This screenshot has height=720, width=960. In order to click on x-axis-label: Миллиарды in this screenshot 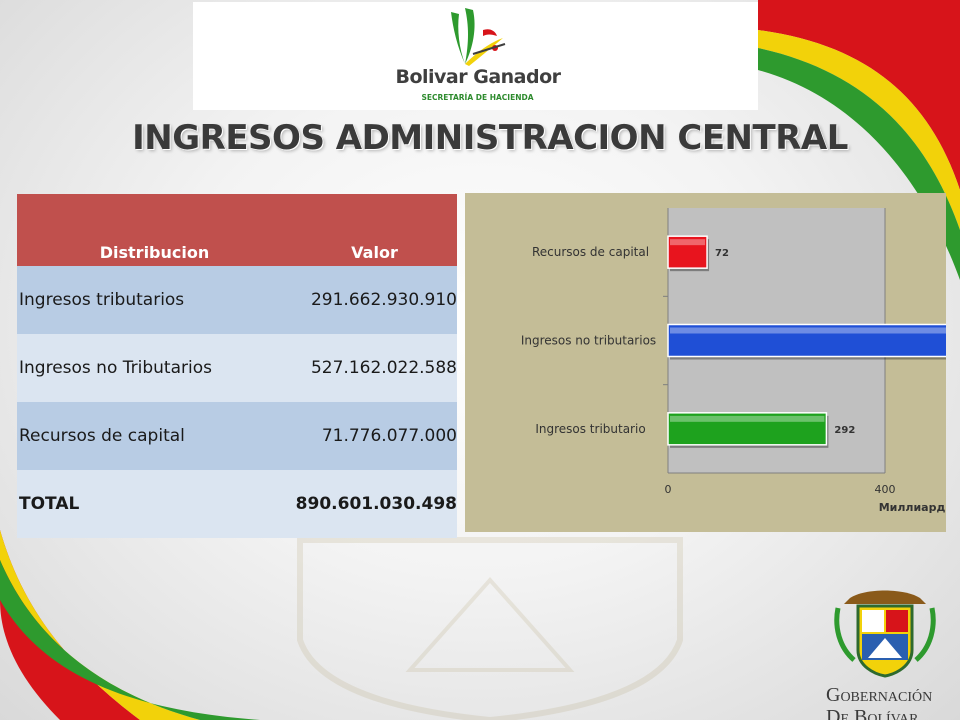, I will do `click(912, 507)`.